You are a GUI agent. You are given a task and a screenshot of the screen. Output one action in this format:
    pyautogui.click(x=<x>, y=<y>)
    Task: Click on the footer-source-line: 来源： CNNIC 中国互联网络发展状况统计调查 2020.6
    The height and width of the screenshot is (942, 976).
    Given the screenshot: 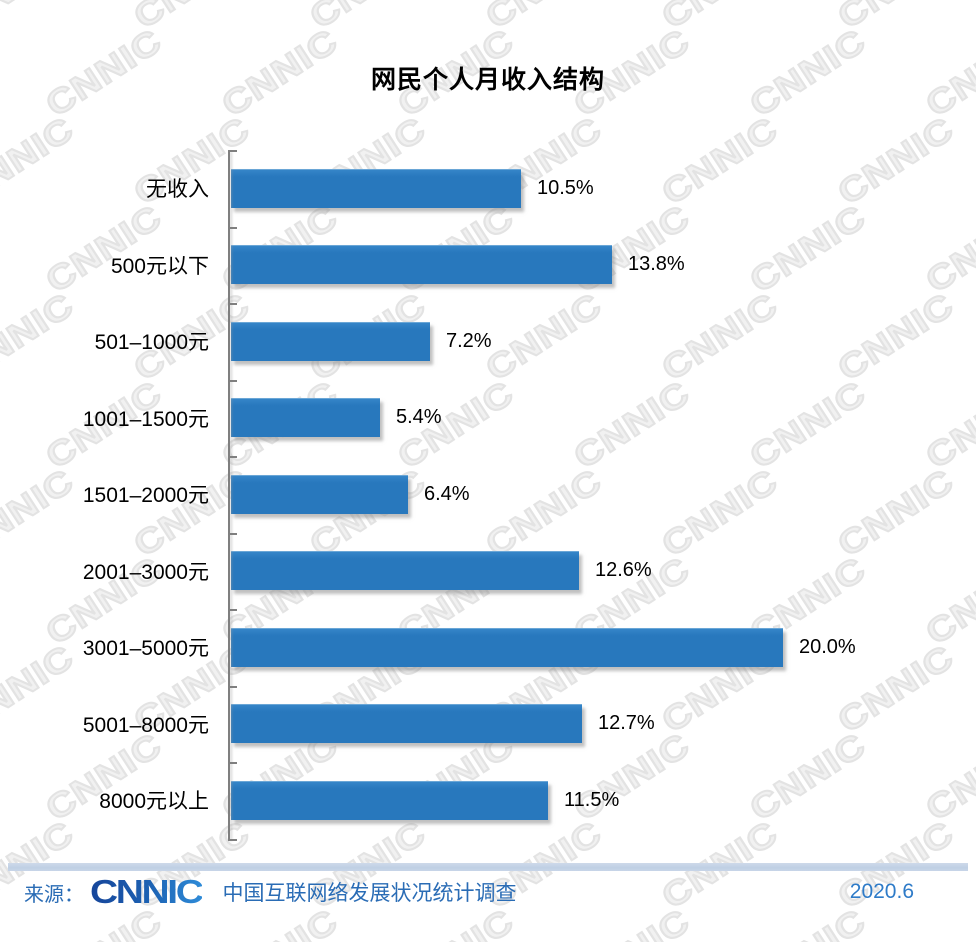 What is the action you would take?
    pyautogui.click(x=488, y=892)
    